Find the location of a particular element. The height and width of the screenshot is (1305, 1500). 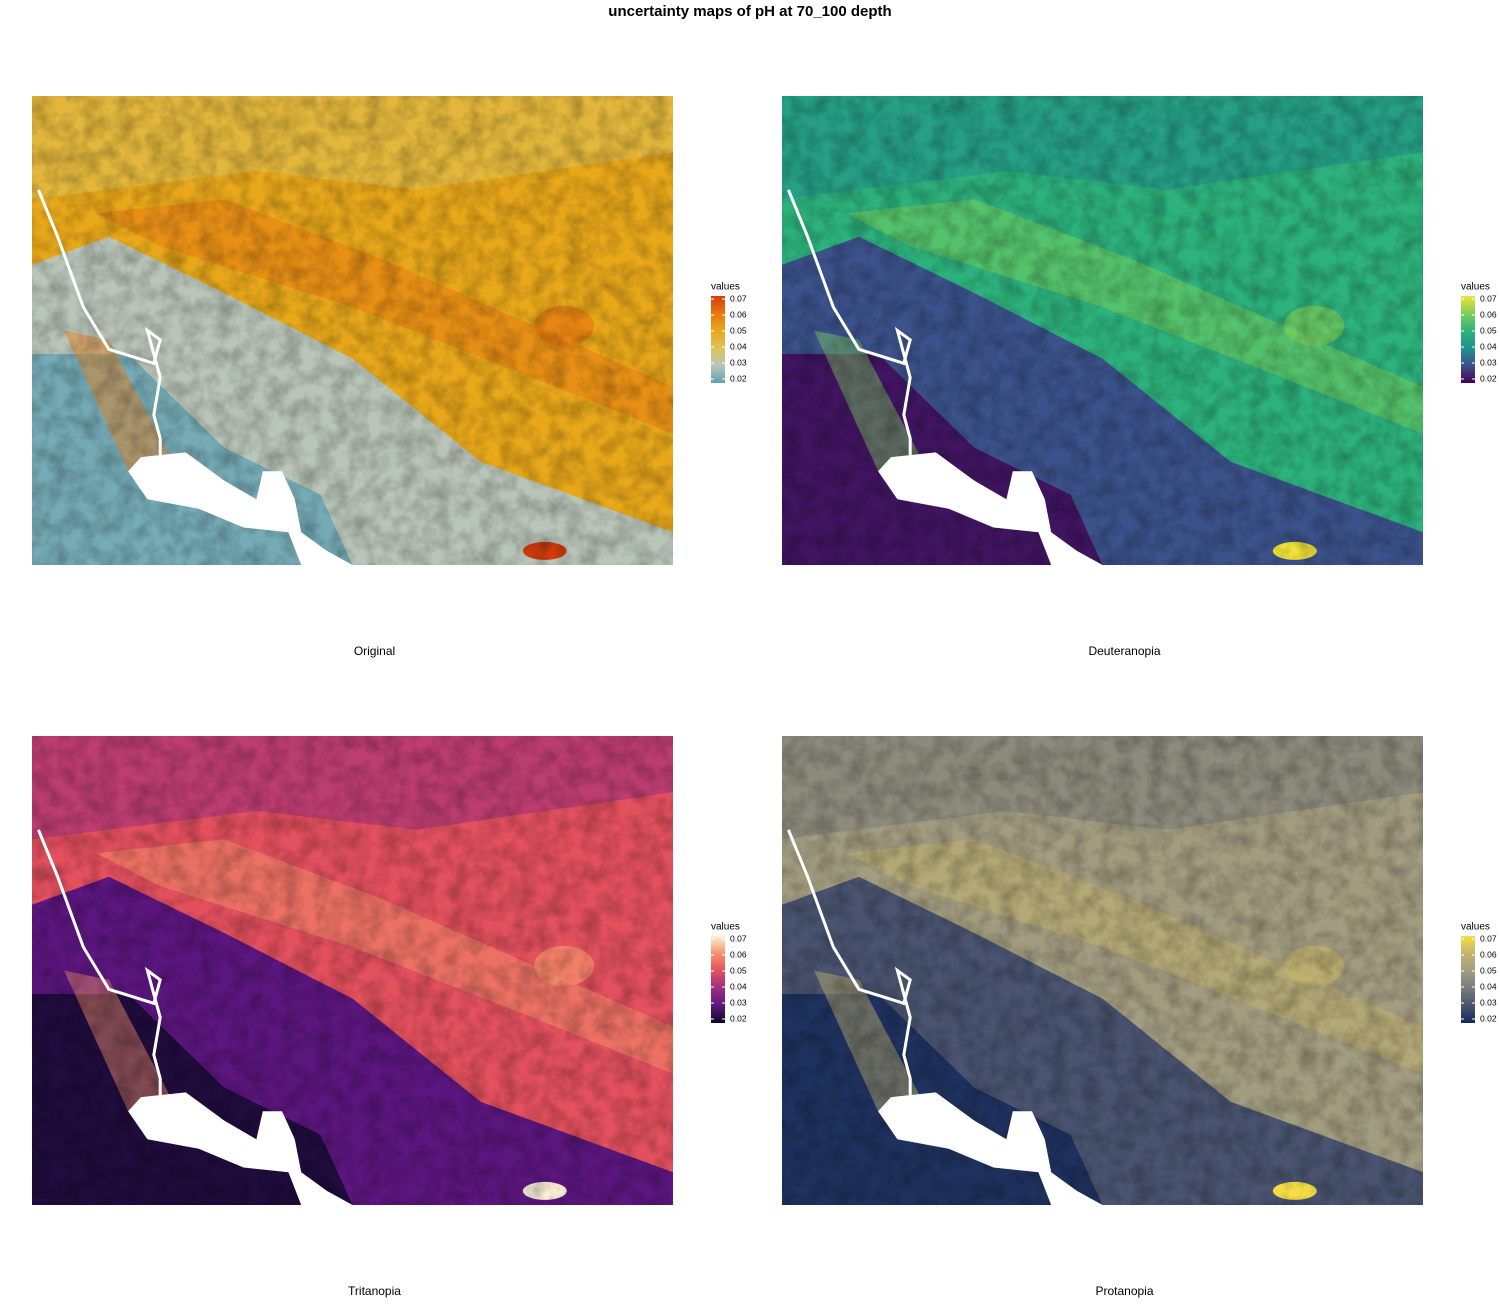

panel-caption: Deuteranopia is located at coordinates (1124, 651).